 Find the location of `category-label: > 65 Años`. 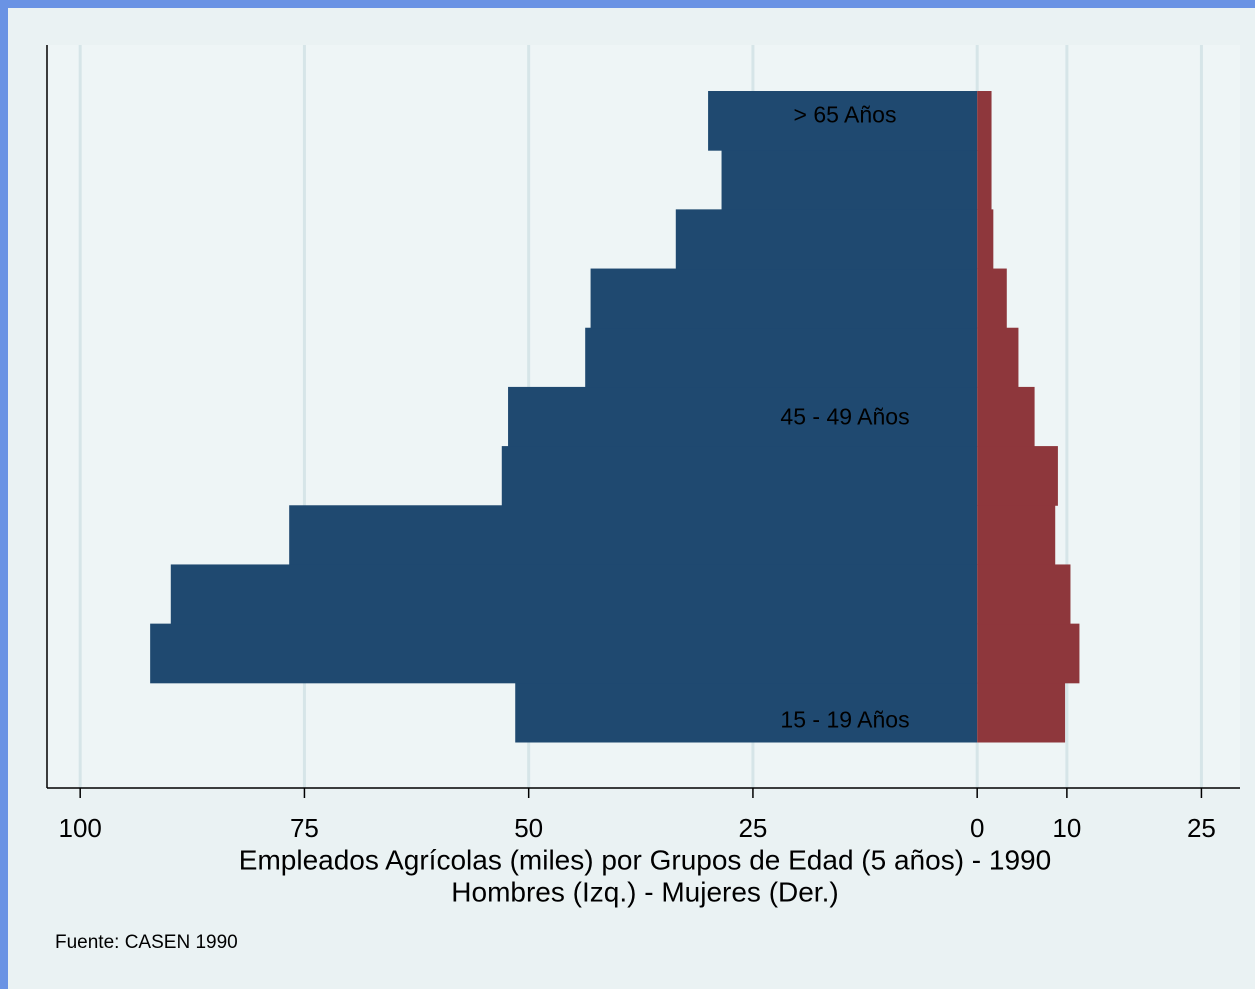

category-label: > 65 Años is located at coordinates (845, 115).